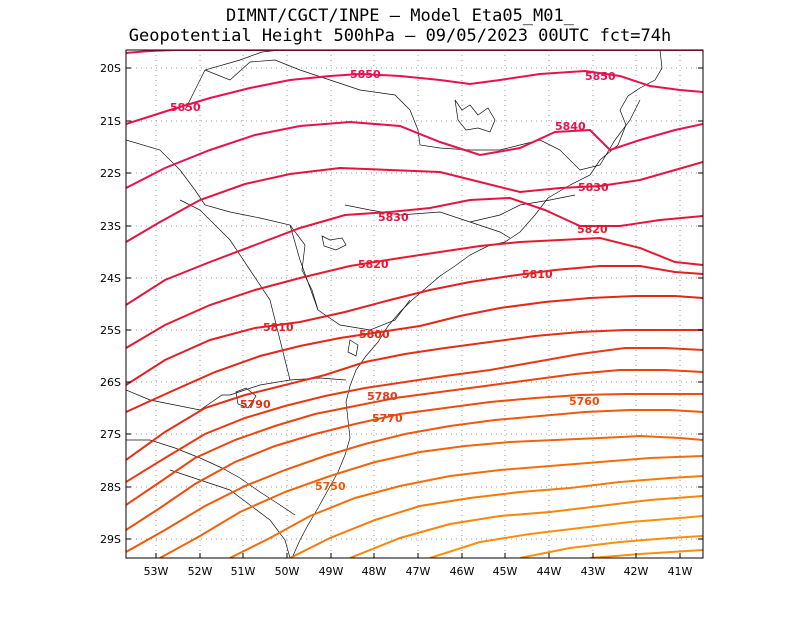 This screenshot has width=800, height=618. Describe the element at coordinates (353, 348) in the screenshot. I see `island-santa-catarina` at that location.